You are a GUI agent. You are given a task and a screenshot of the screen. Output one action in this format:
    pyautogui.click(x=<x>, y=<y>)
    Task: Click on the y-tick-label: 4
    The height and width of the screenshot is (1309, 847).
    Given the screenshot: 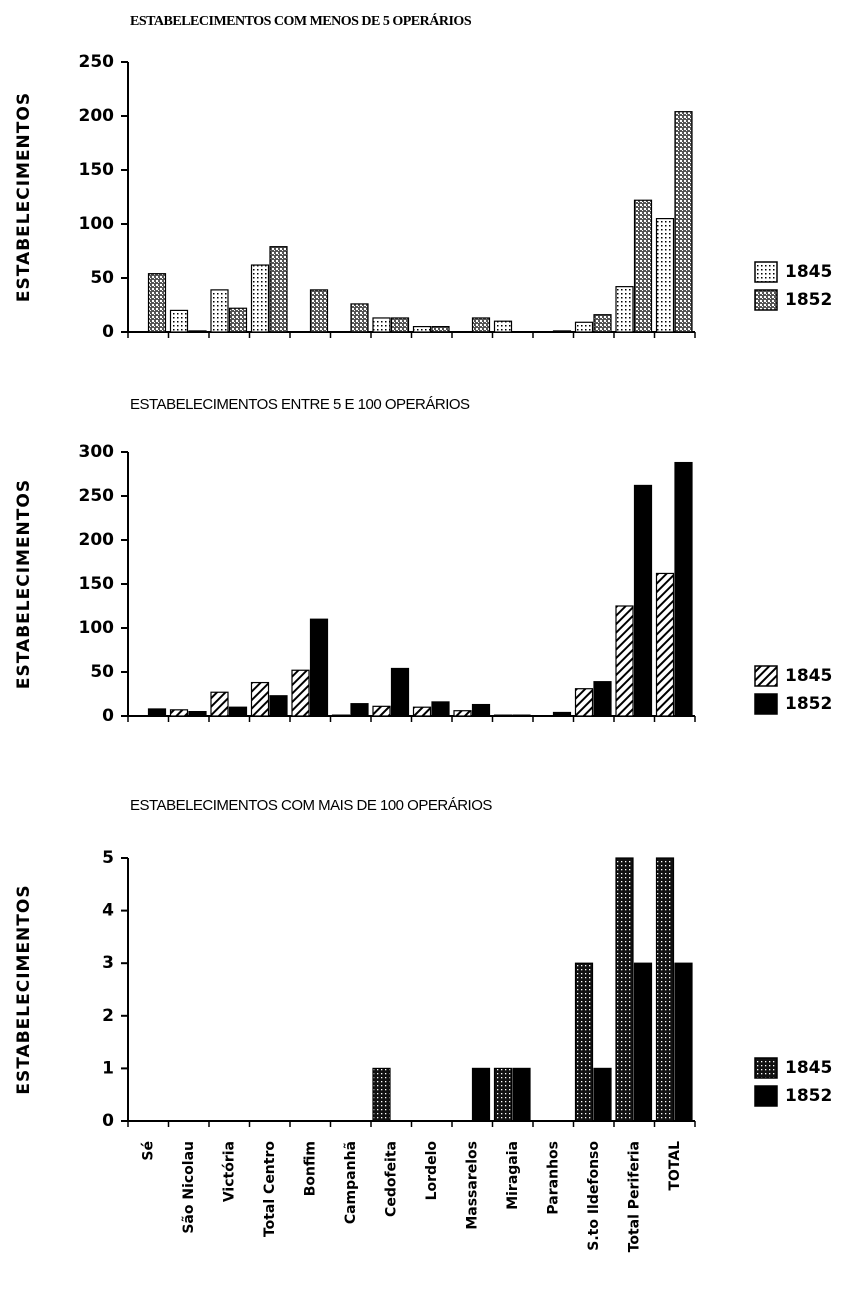 What is the action you would take?
    pyautogui.click(x=108, y=911)
    